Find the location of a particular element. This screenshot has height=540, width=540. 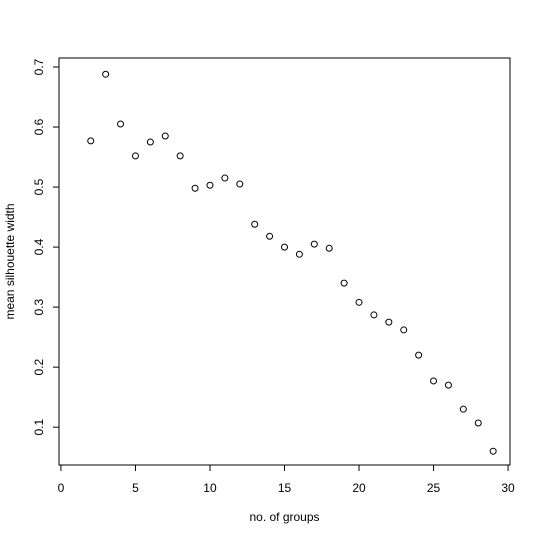

y-tick-label: 0.3 is located at coordinates (39, 306).